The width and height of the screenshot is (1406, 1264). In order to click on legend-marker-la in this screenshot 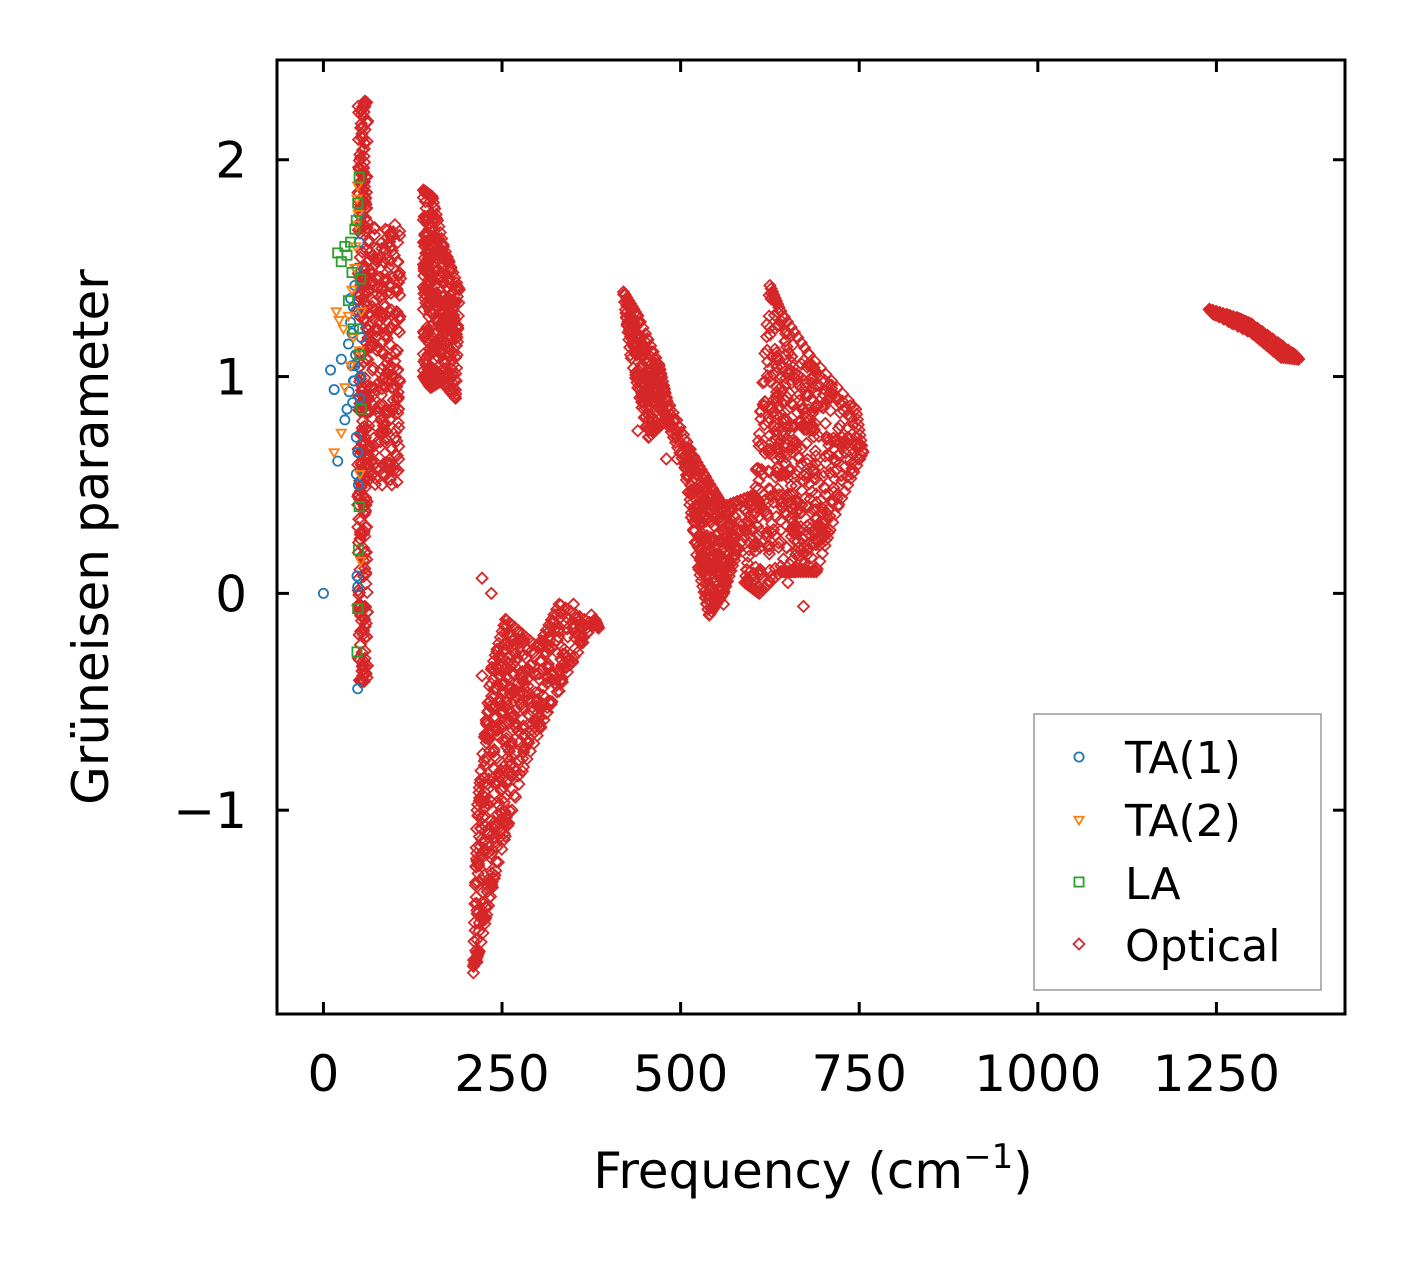, I will do `click(1079, 882)`.